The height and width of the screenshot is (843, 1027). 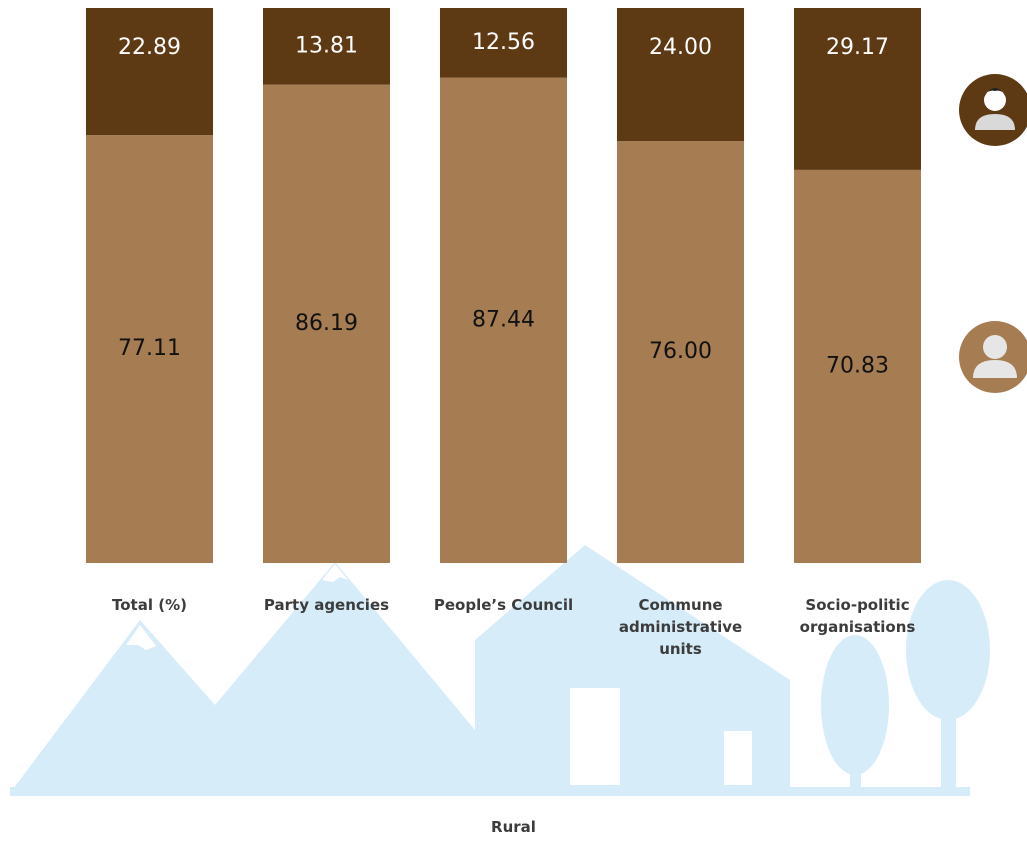 What do you see at coordinates (680, 627) in the screenshot?
I see `x-tick-label: Commune administrative units` at bounding box center [680, 627].